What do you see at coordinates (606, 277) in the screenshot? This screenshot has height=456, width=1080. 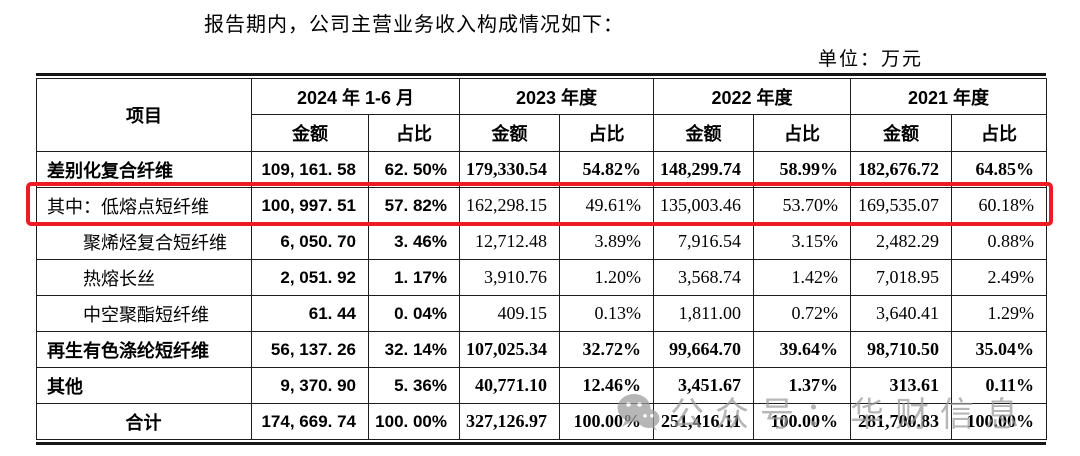 I see `ratio-cell: 1.20%` at bounding box center [606, 277].